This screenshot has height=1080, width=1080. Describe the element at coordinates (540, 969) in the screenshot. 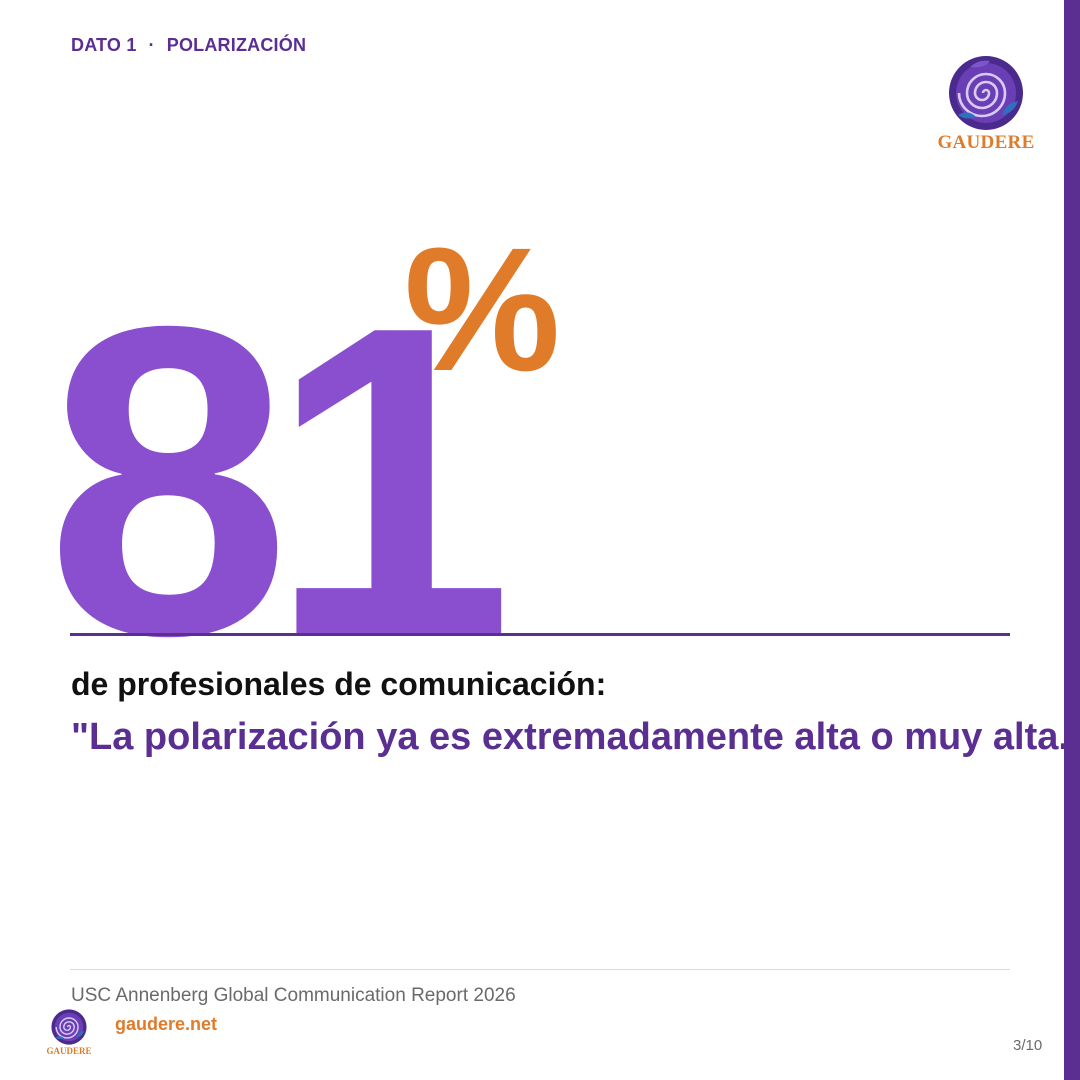

I see `footer-divider` at that location.